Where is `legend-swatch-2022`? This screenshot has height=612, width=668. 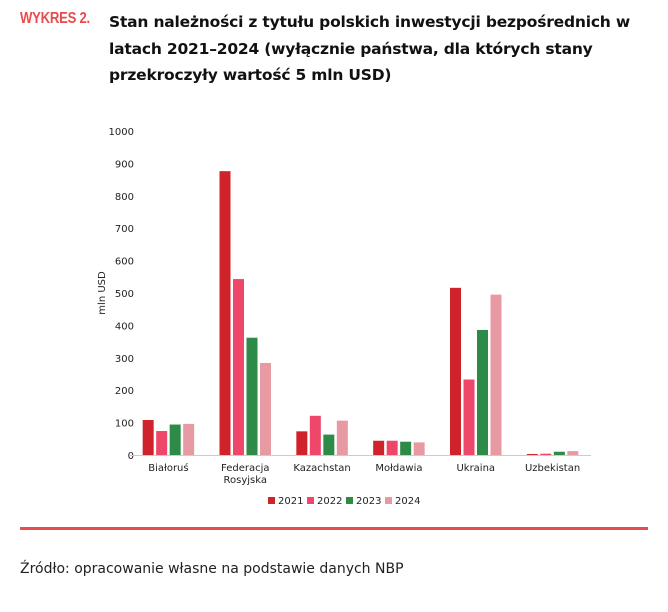 legend-swatch-2022 is located at coordinates (310, 500).